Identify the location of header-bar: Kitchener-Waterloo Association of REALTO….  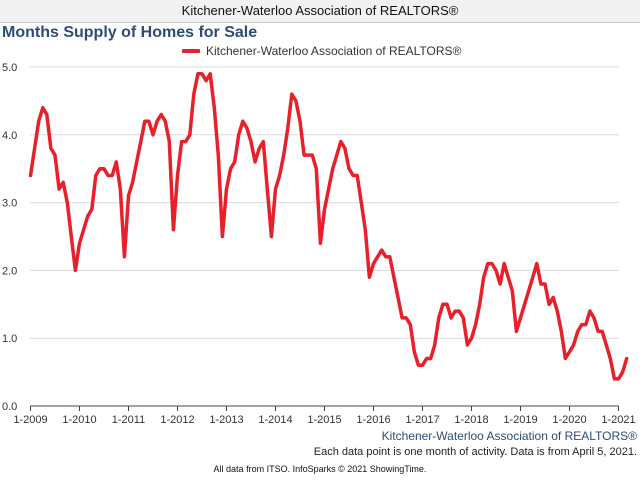
(320, 11).